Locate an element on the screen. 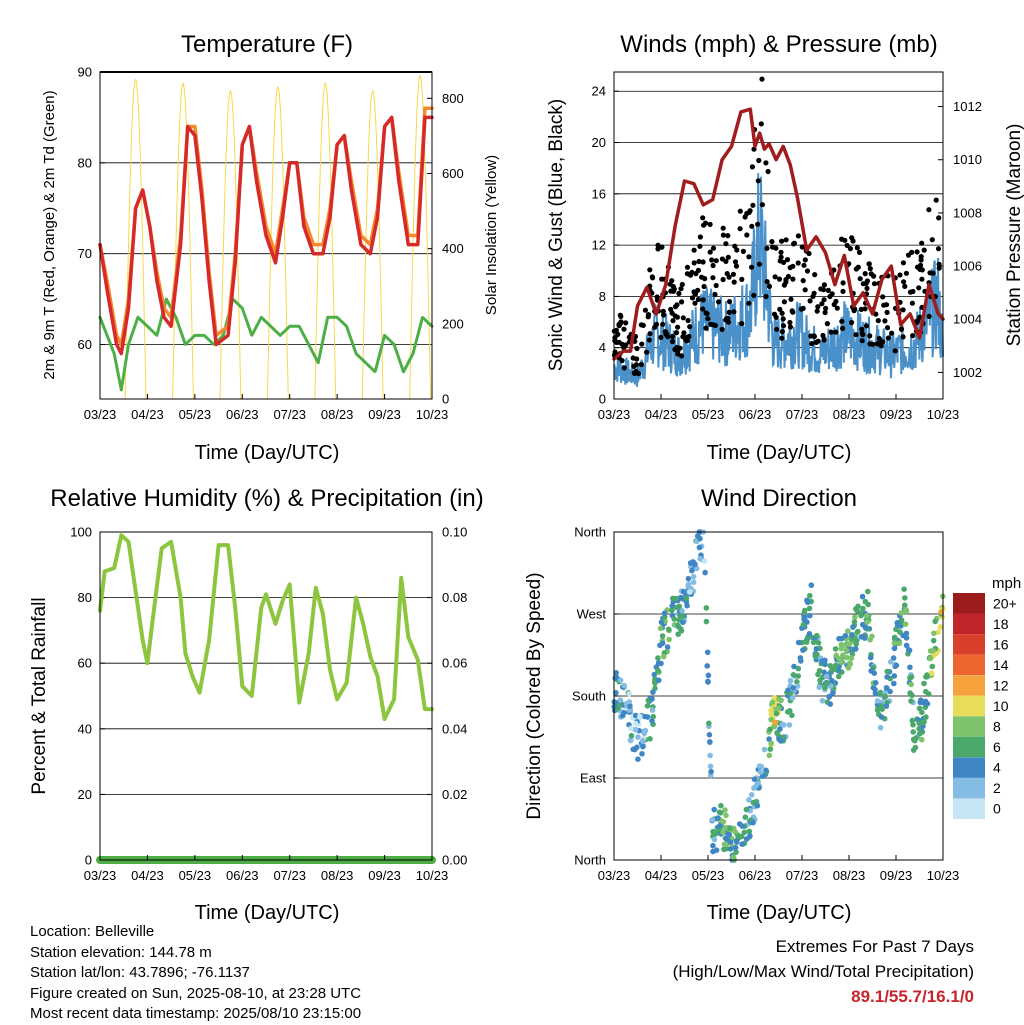  humidity-ytick-label: 0 is located at coordinates (88, 860).